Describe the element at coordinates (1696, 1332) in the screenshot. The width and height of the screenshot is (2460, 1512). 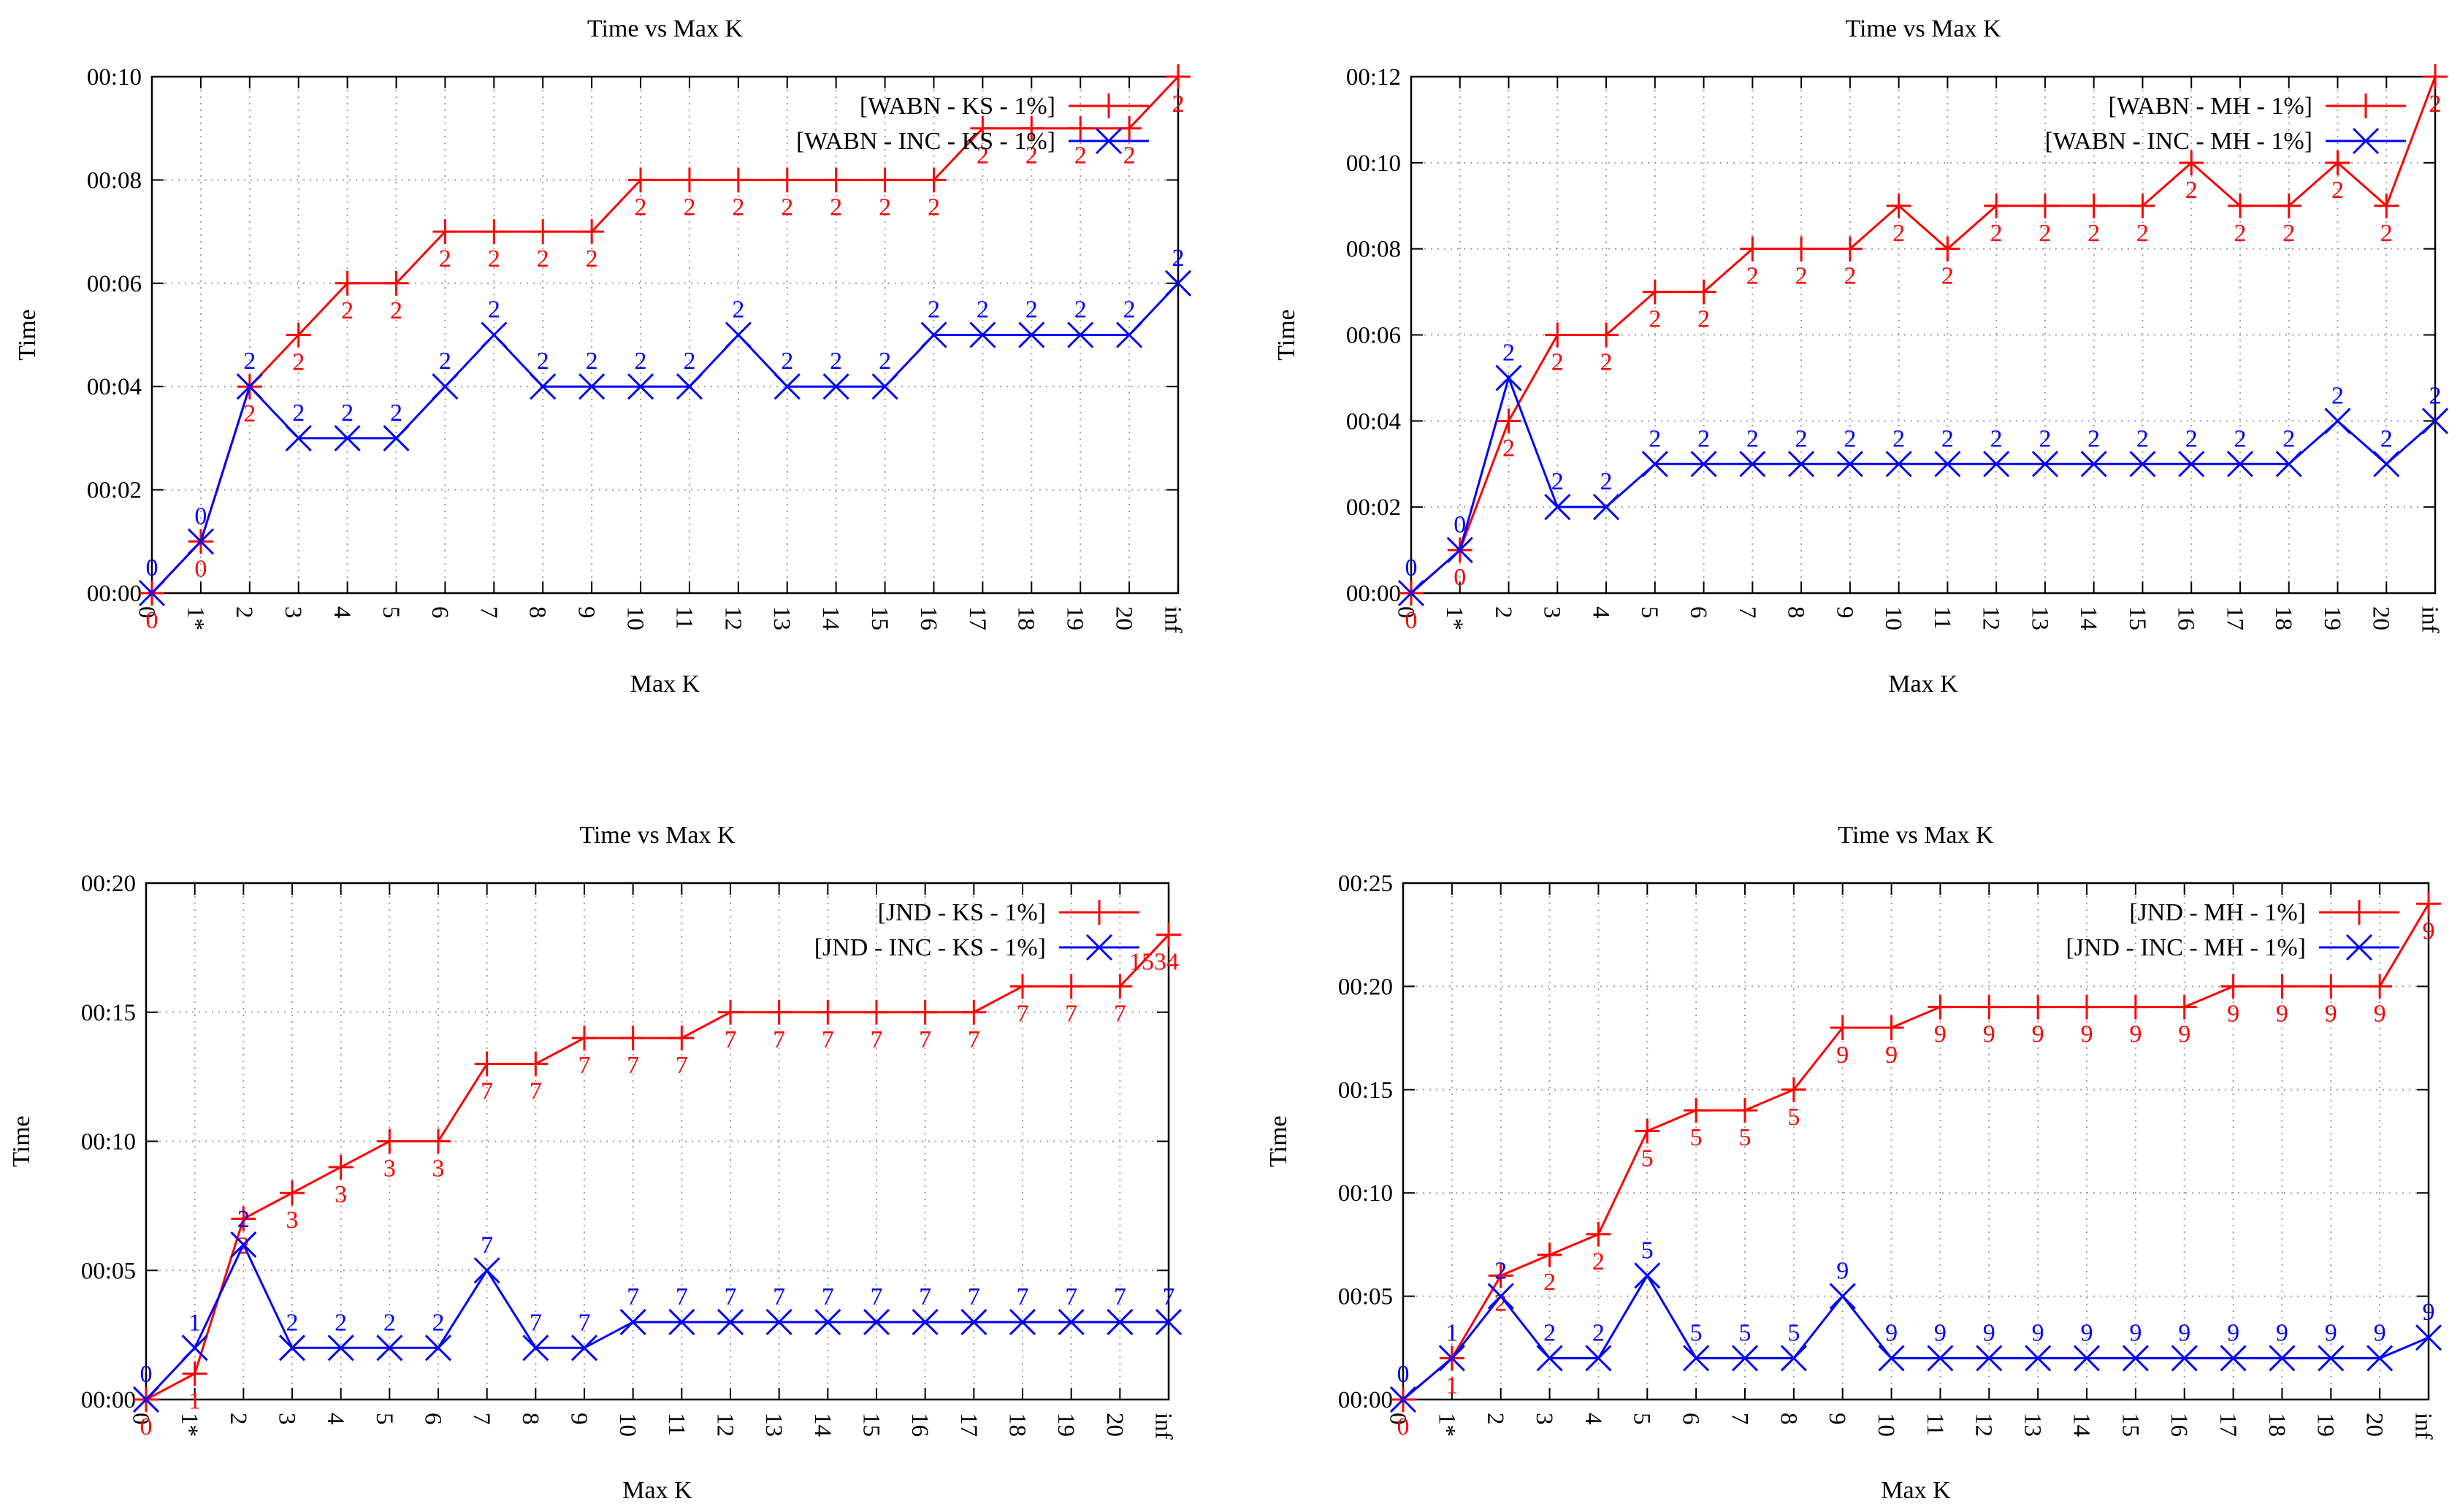
I see `data-label: 5` at that location.